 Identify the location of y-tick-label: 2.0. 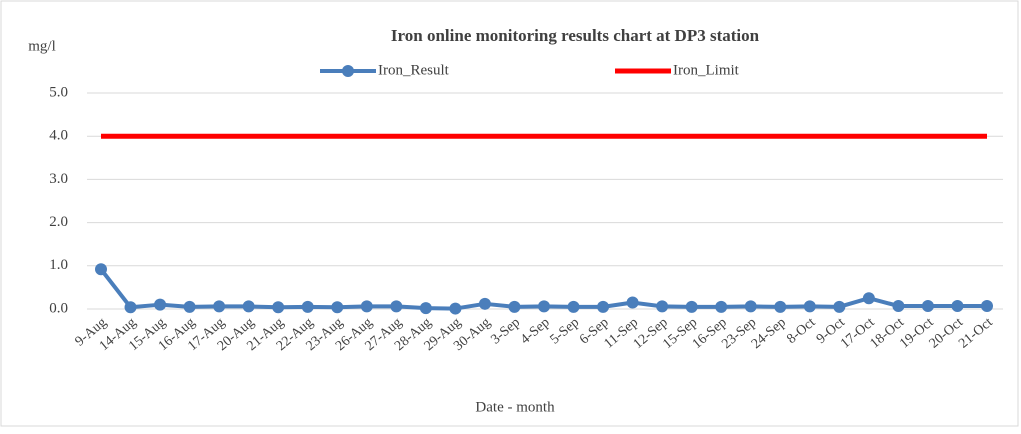
(58, 222).